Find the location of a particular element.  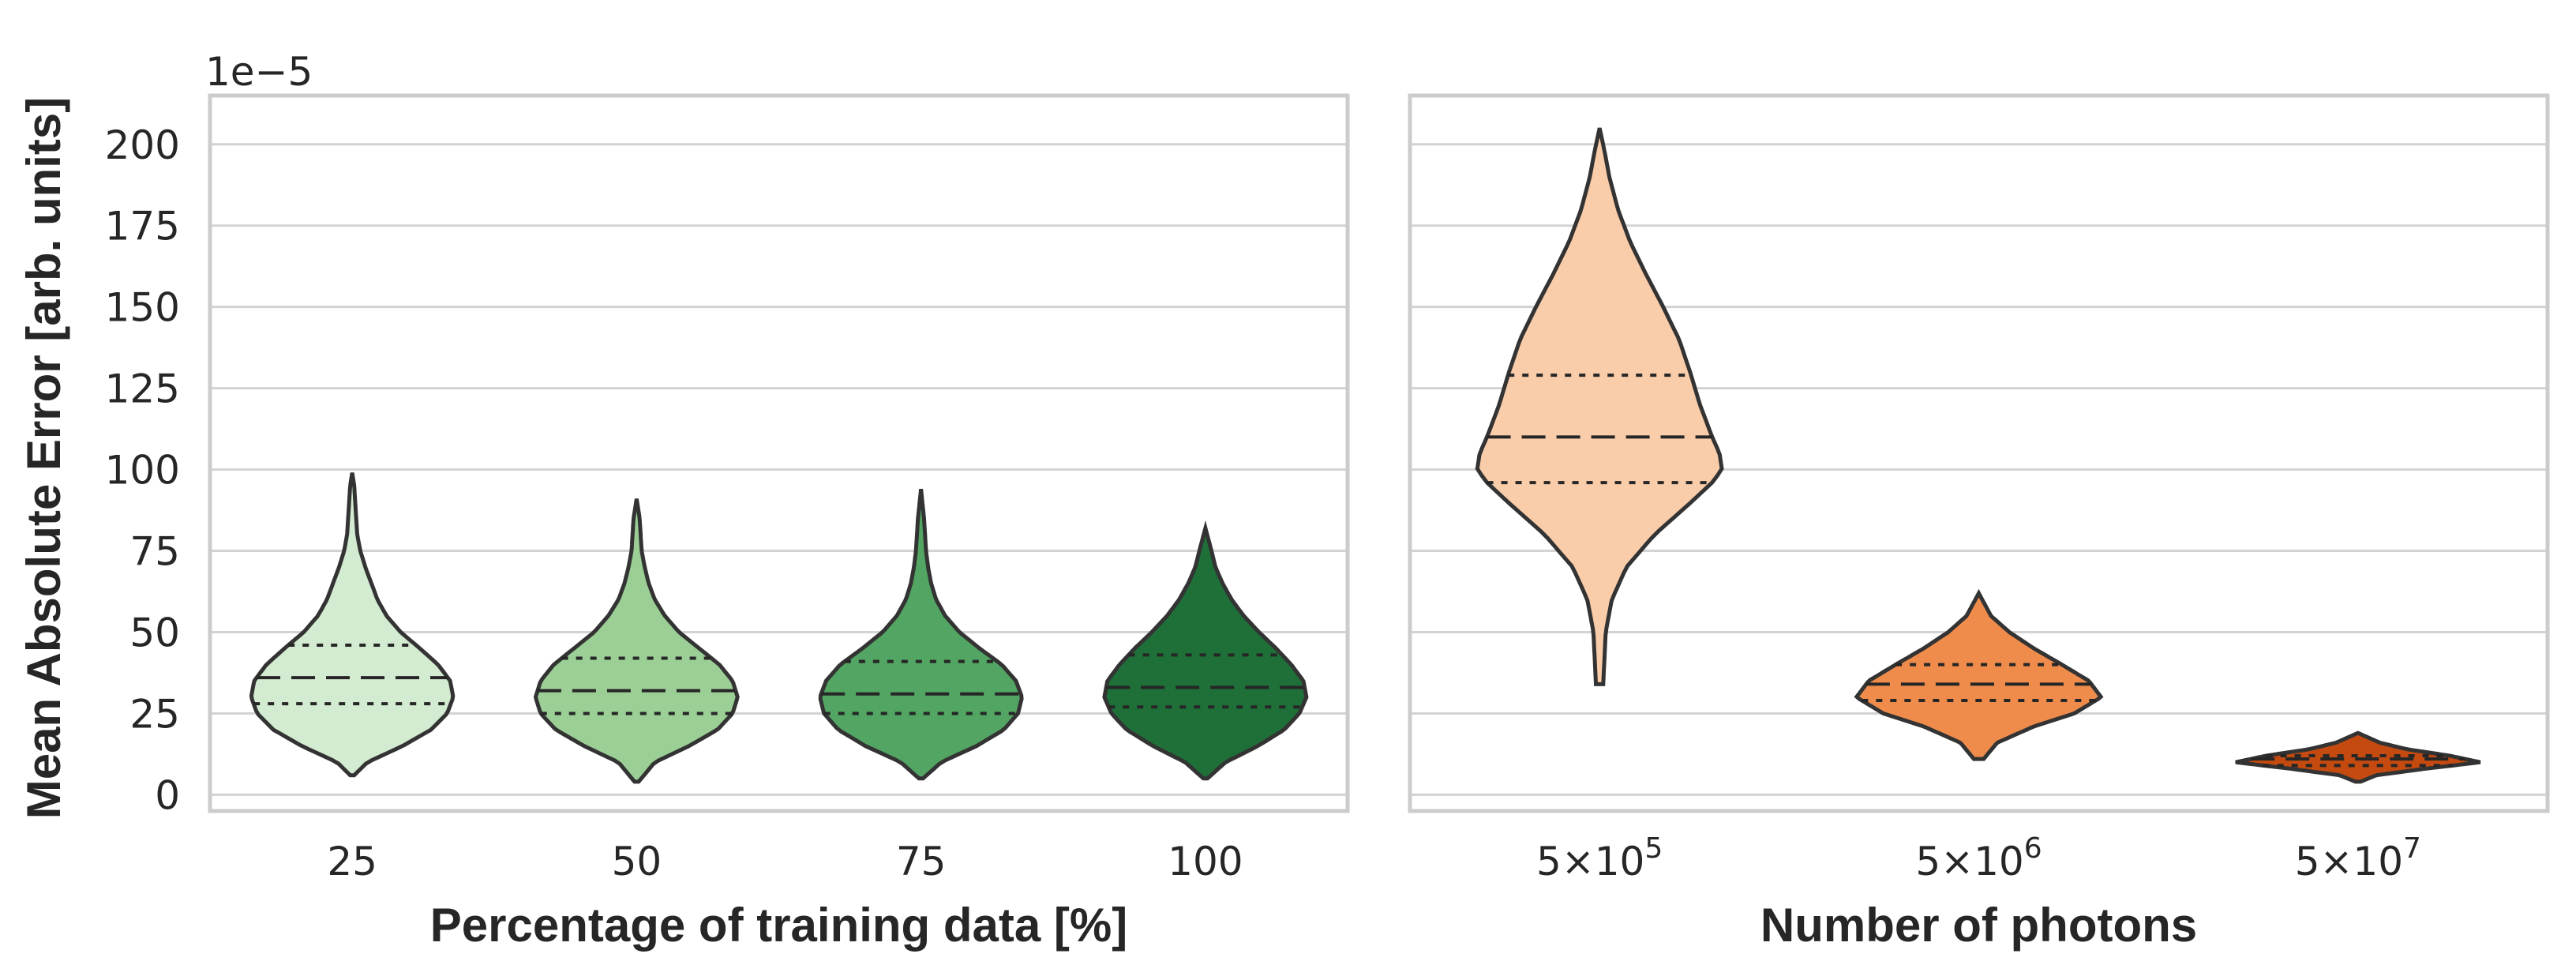

x-axis-label: Percentage of training data [%] is located at coordinates (778, 925).